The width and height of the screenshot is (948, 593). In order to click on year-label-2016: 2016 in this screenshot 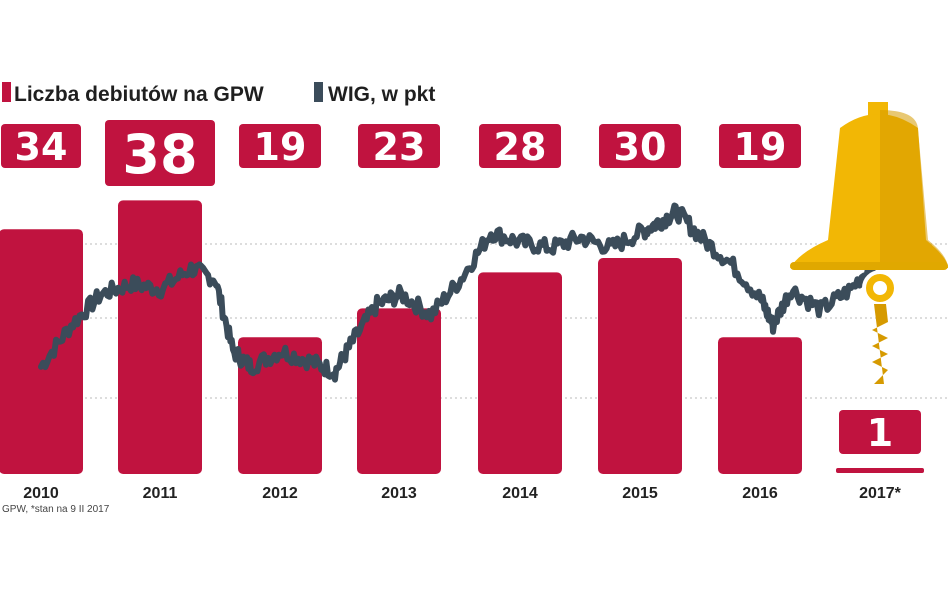, I will do `click(760, 493)`.